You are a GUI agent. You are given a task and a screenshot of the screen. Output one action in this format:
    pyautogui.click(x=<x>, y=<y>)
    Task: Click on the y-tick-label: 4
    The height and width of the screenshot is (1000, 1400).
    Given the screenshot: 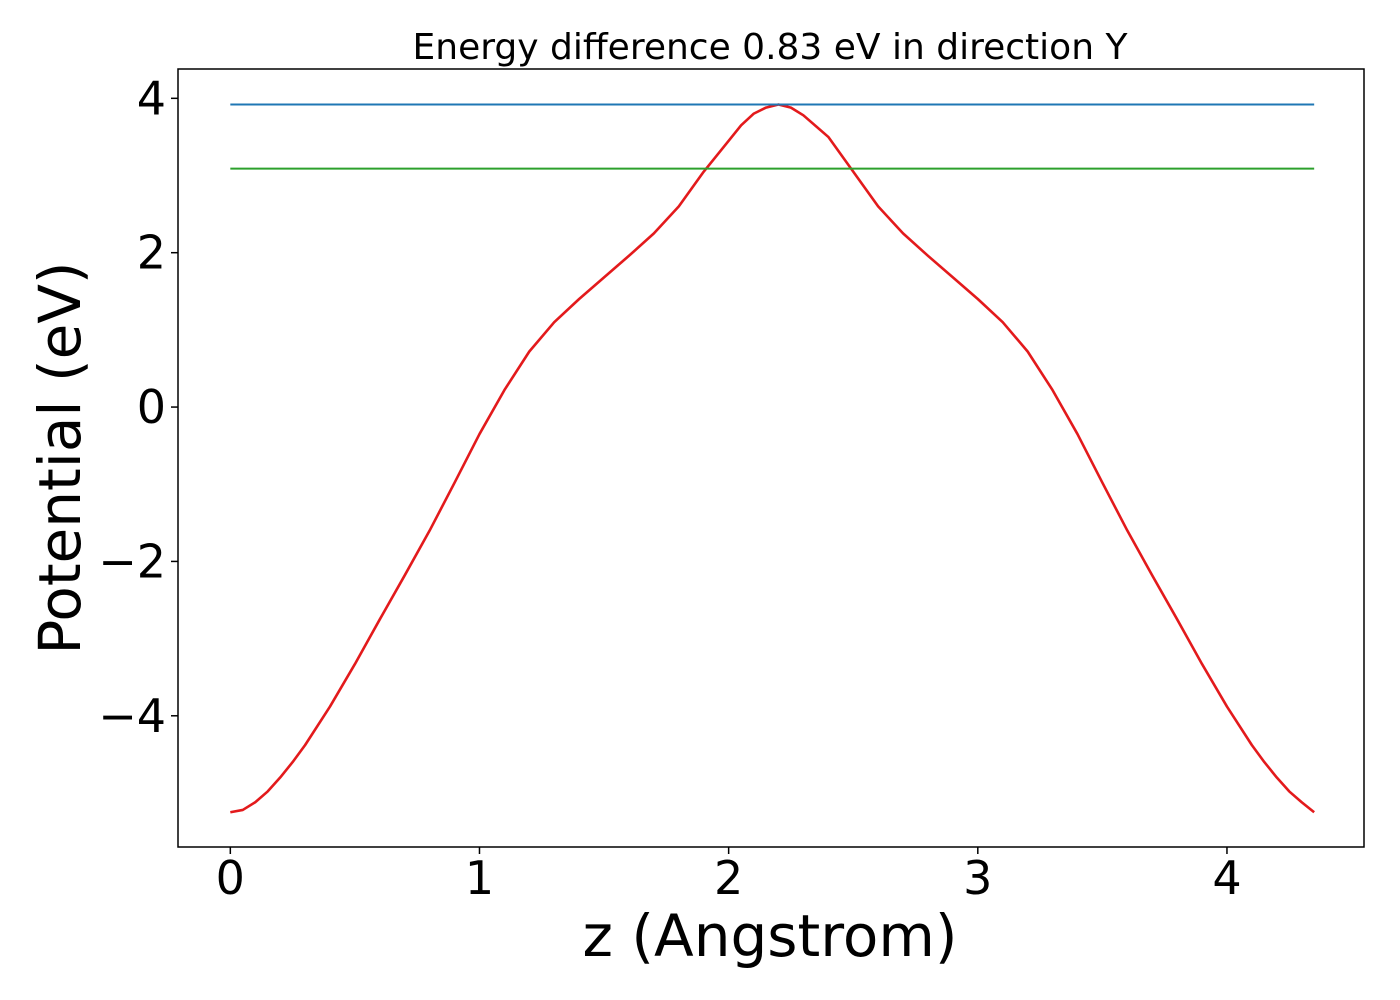 What is the action you would take?
    pyautogui.click(x=151, y=98)
    